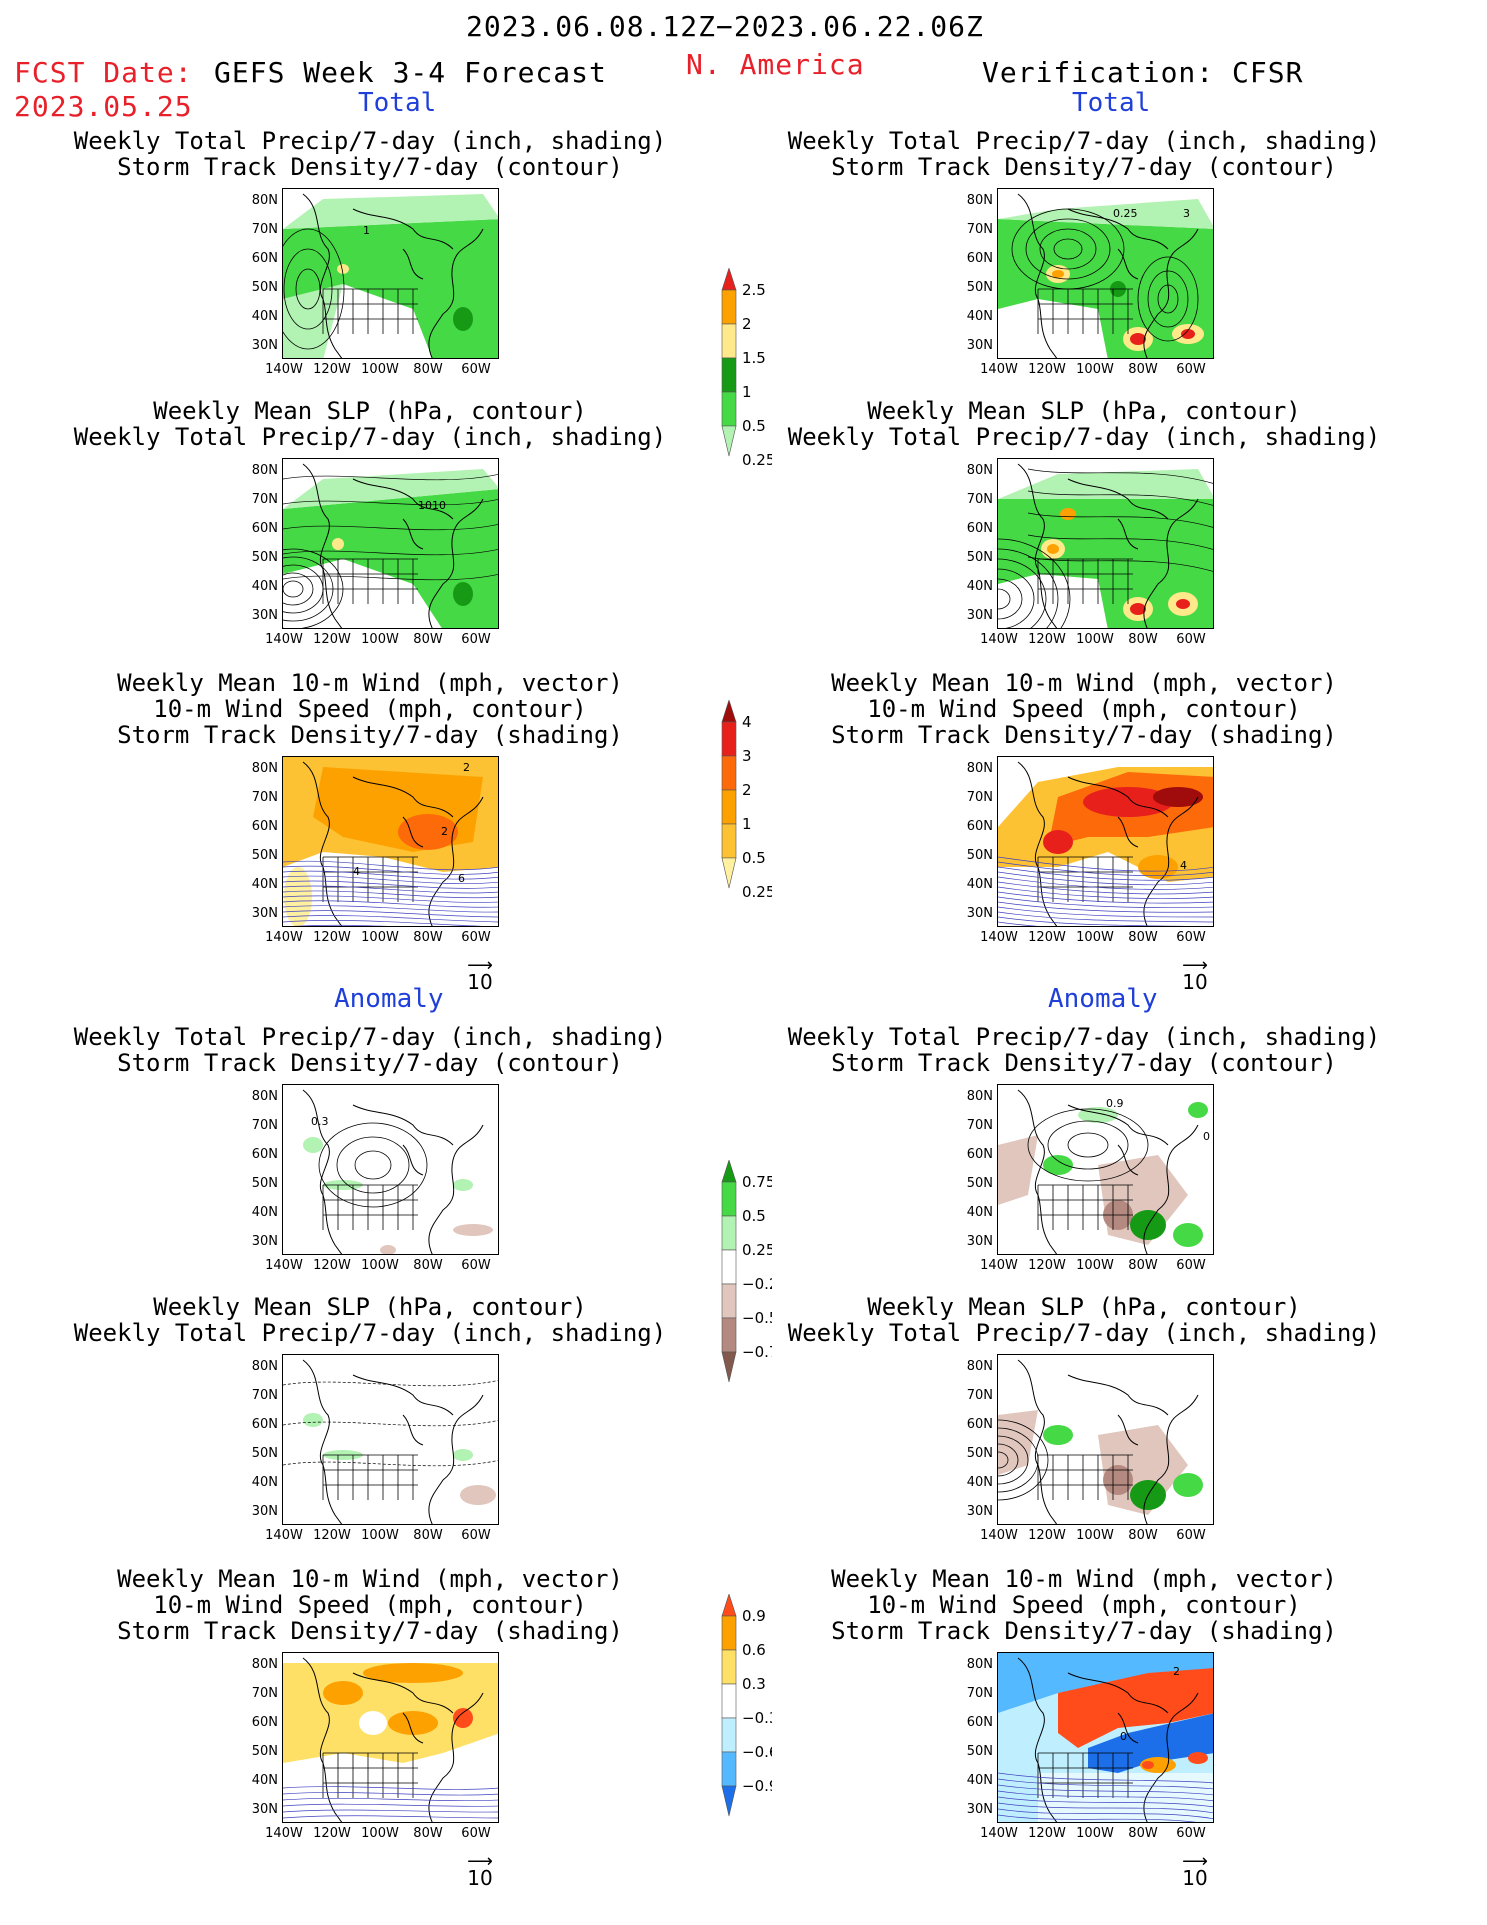 The height and width of the screenshot is (1925, 1487). What do you see at coordinates (725, 26) in the screenshot?
I see `forecast-period: 2023.06.08.12Z−2023.06.22.06Z` at bounding box center [725, 26].